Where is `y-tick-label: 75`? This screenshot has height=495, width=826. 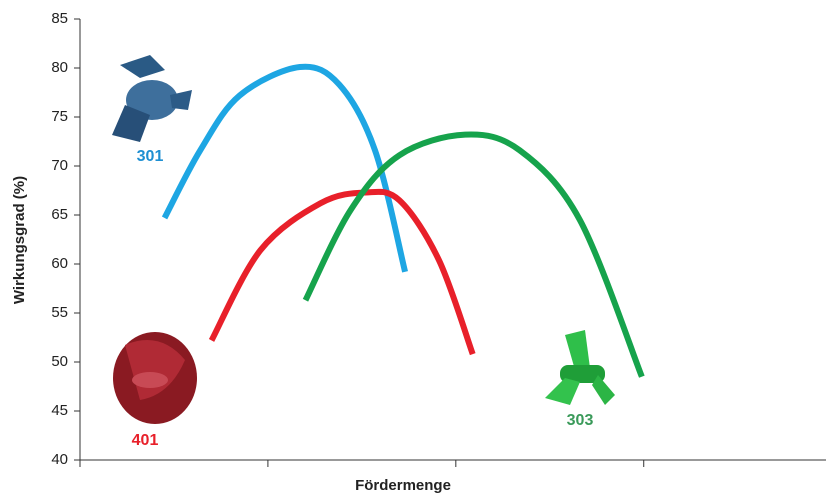 y-tick-label: 75 is located at coordinates (59, 116).